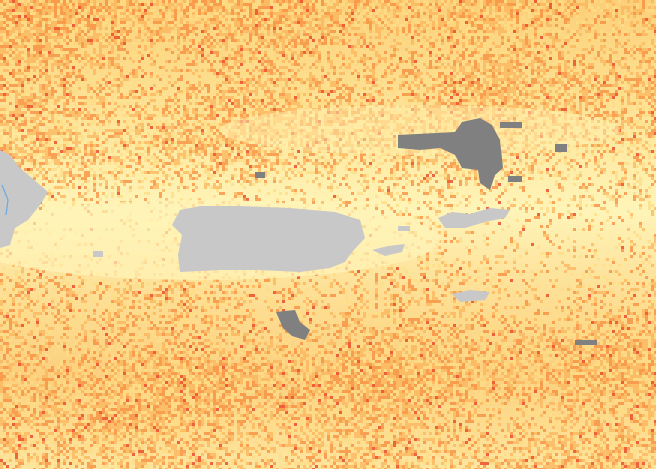  What do you see at coordinates (404, 228) in the screenshot?
I see `culebra` at bounding box center [404, 228].